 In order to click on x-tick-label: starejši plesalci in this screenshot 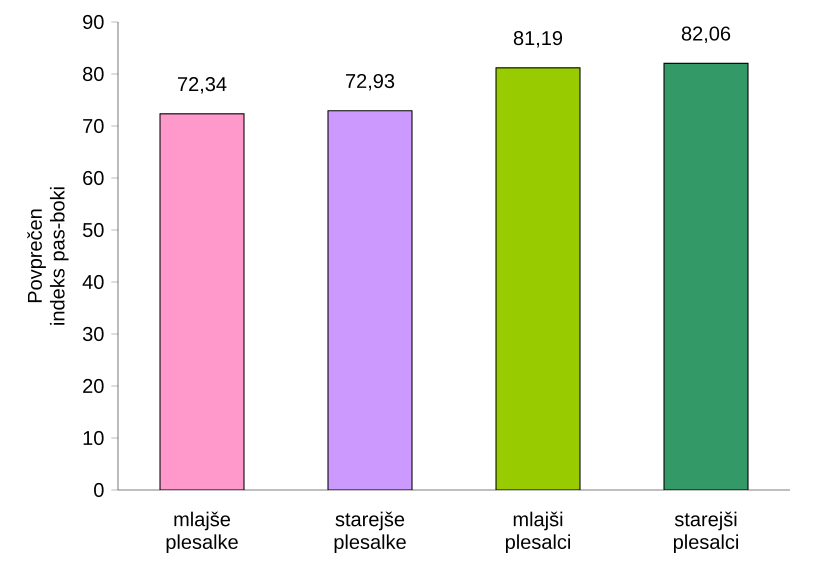, I will do `click(706, 532)`.